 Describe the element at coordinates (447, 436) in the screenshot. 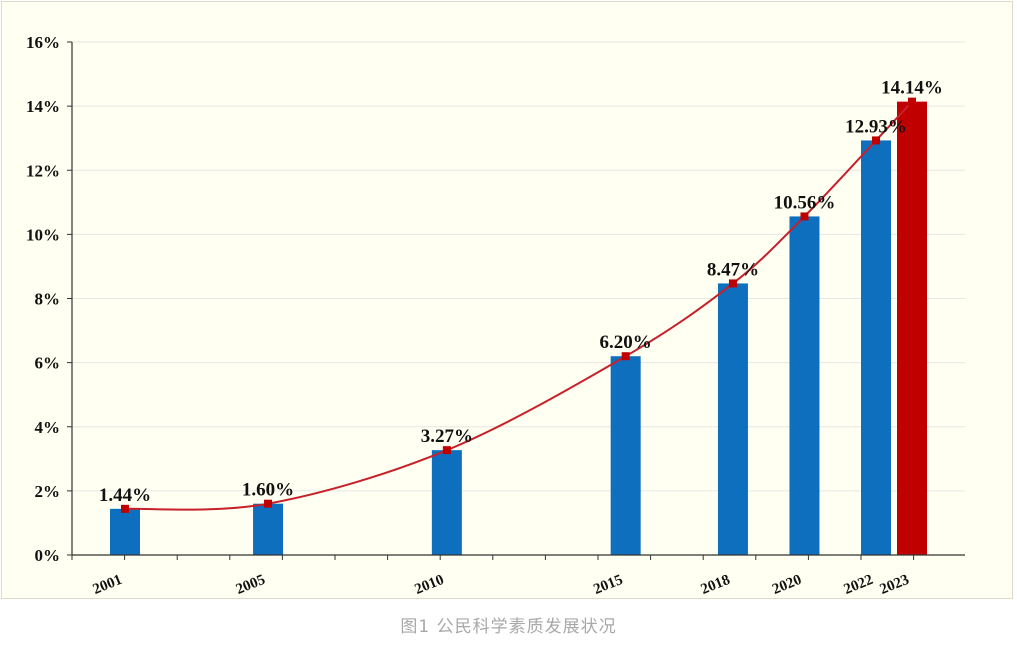

I see `data-label: 3.27%` at that location.